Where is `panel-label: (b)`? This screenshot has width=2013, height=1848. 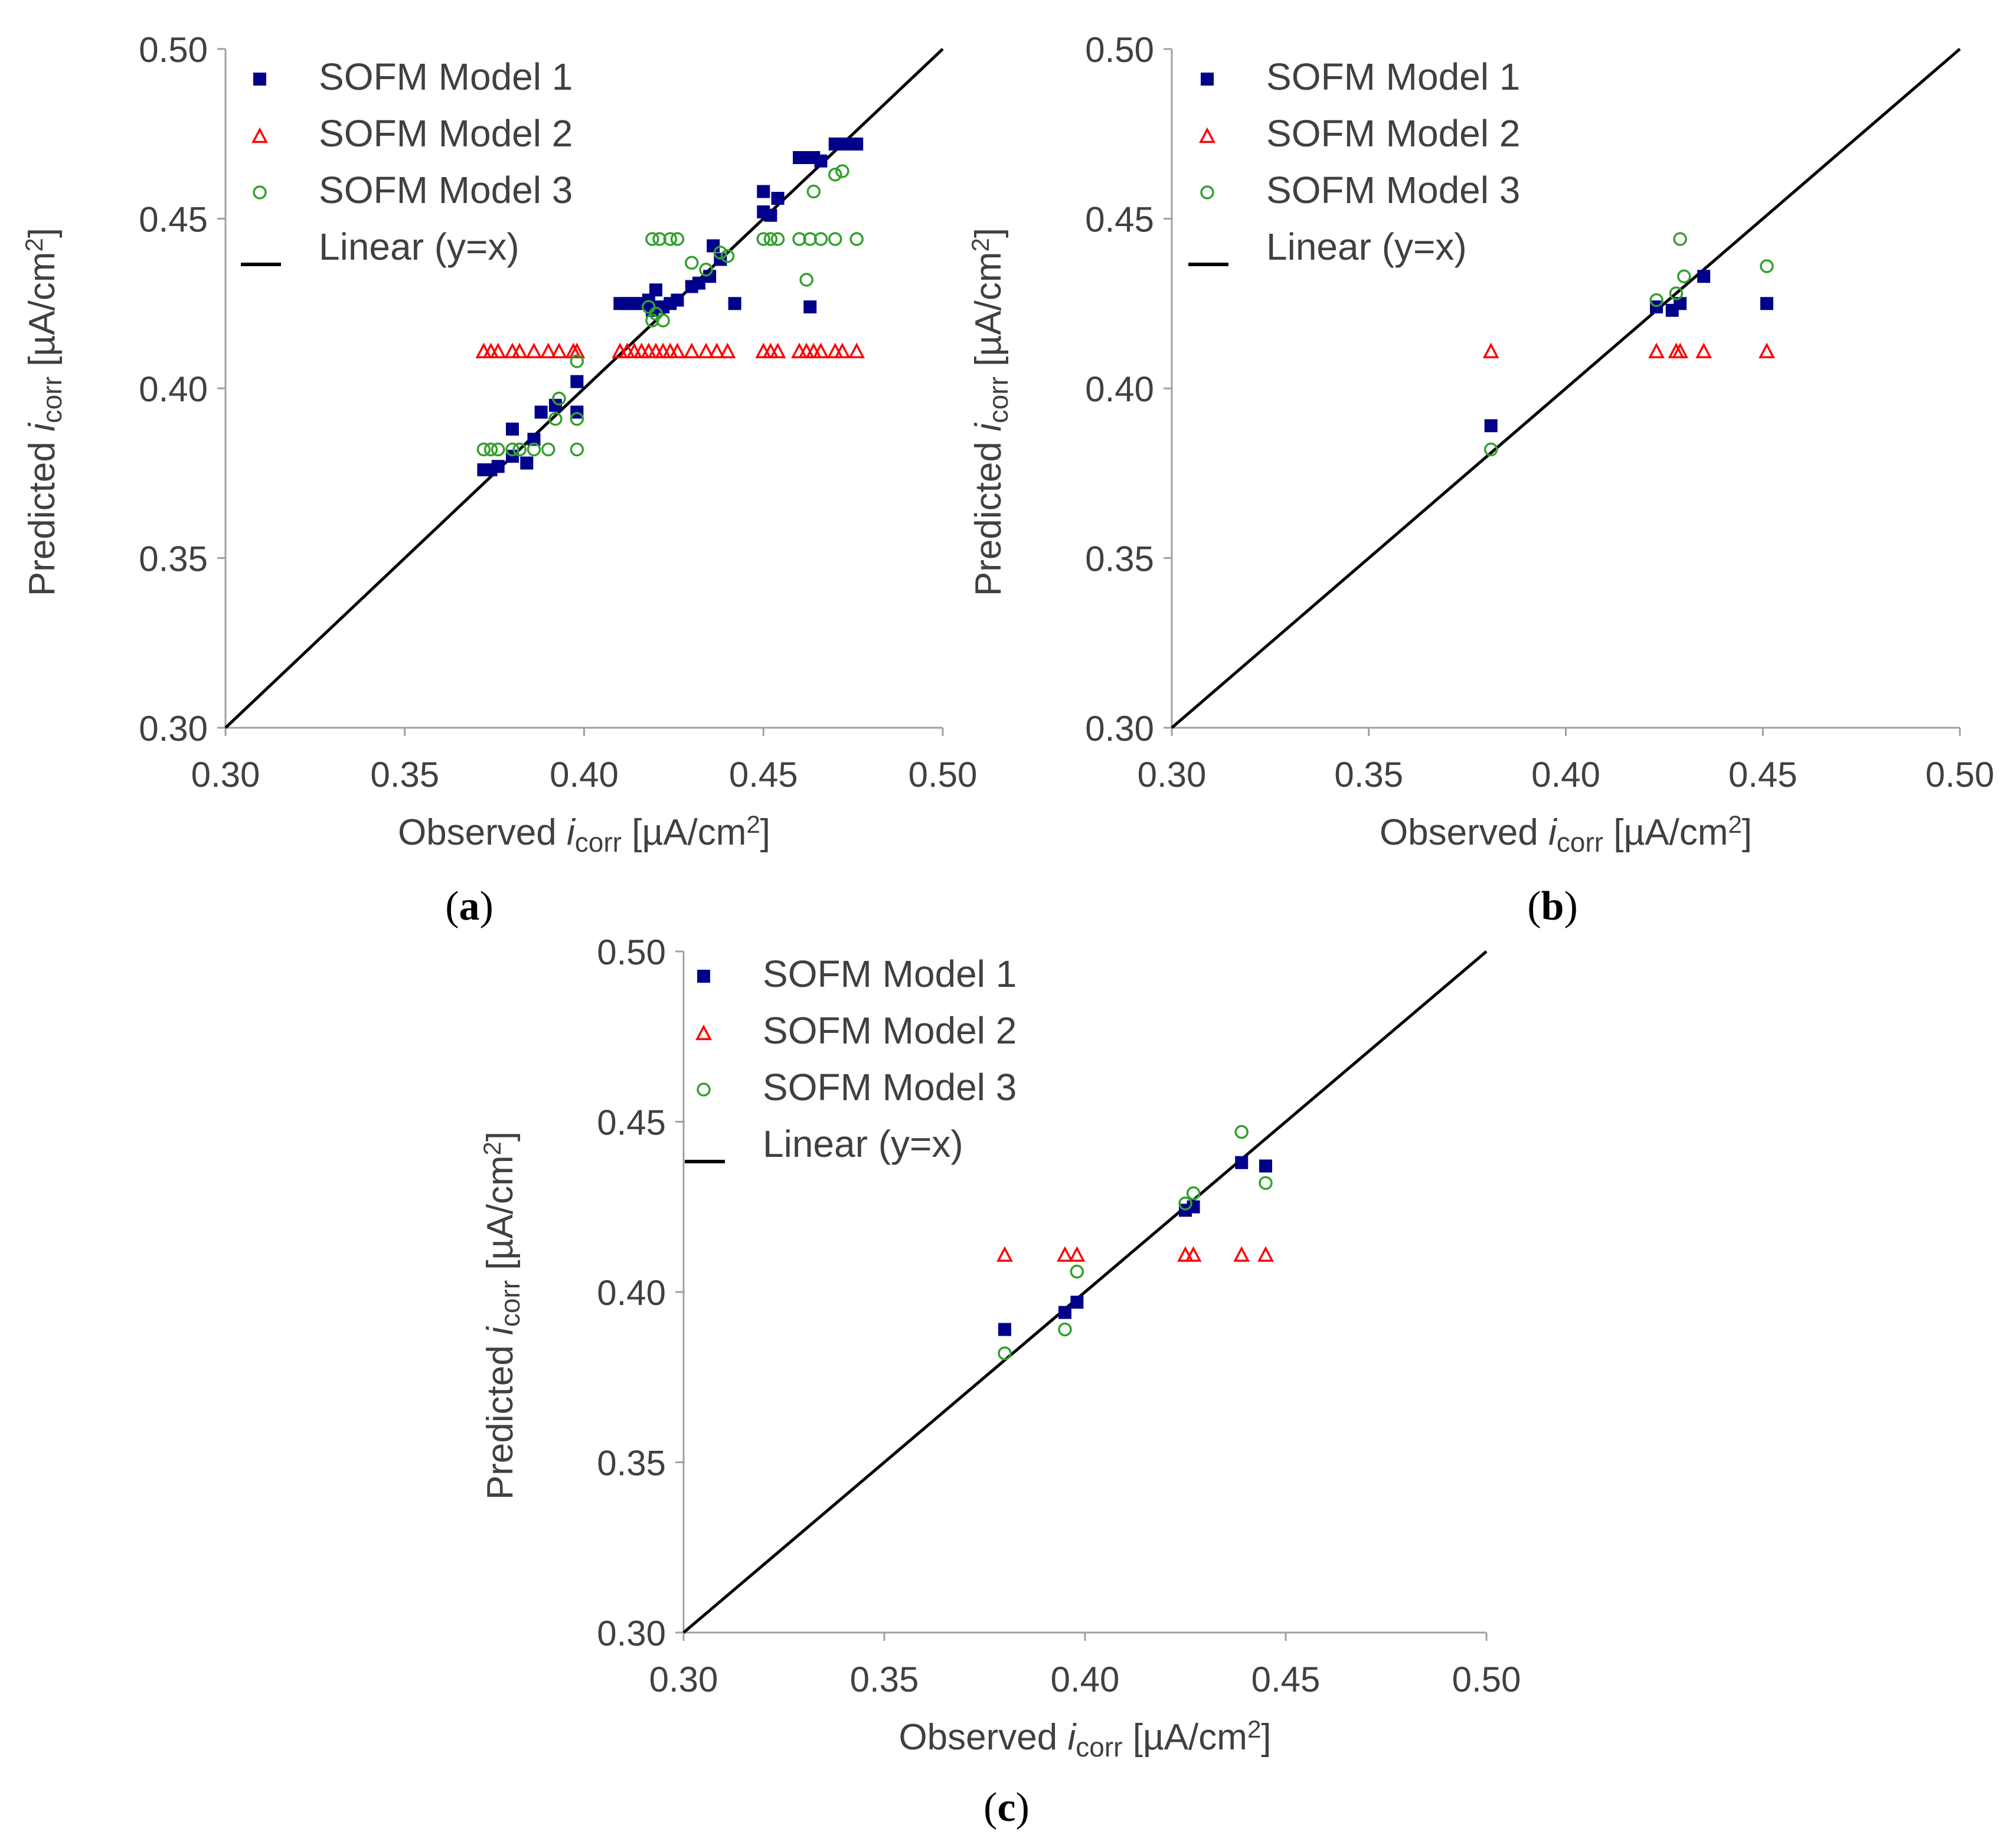
panel-label: (b) is located at coordinates (1552, 907).